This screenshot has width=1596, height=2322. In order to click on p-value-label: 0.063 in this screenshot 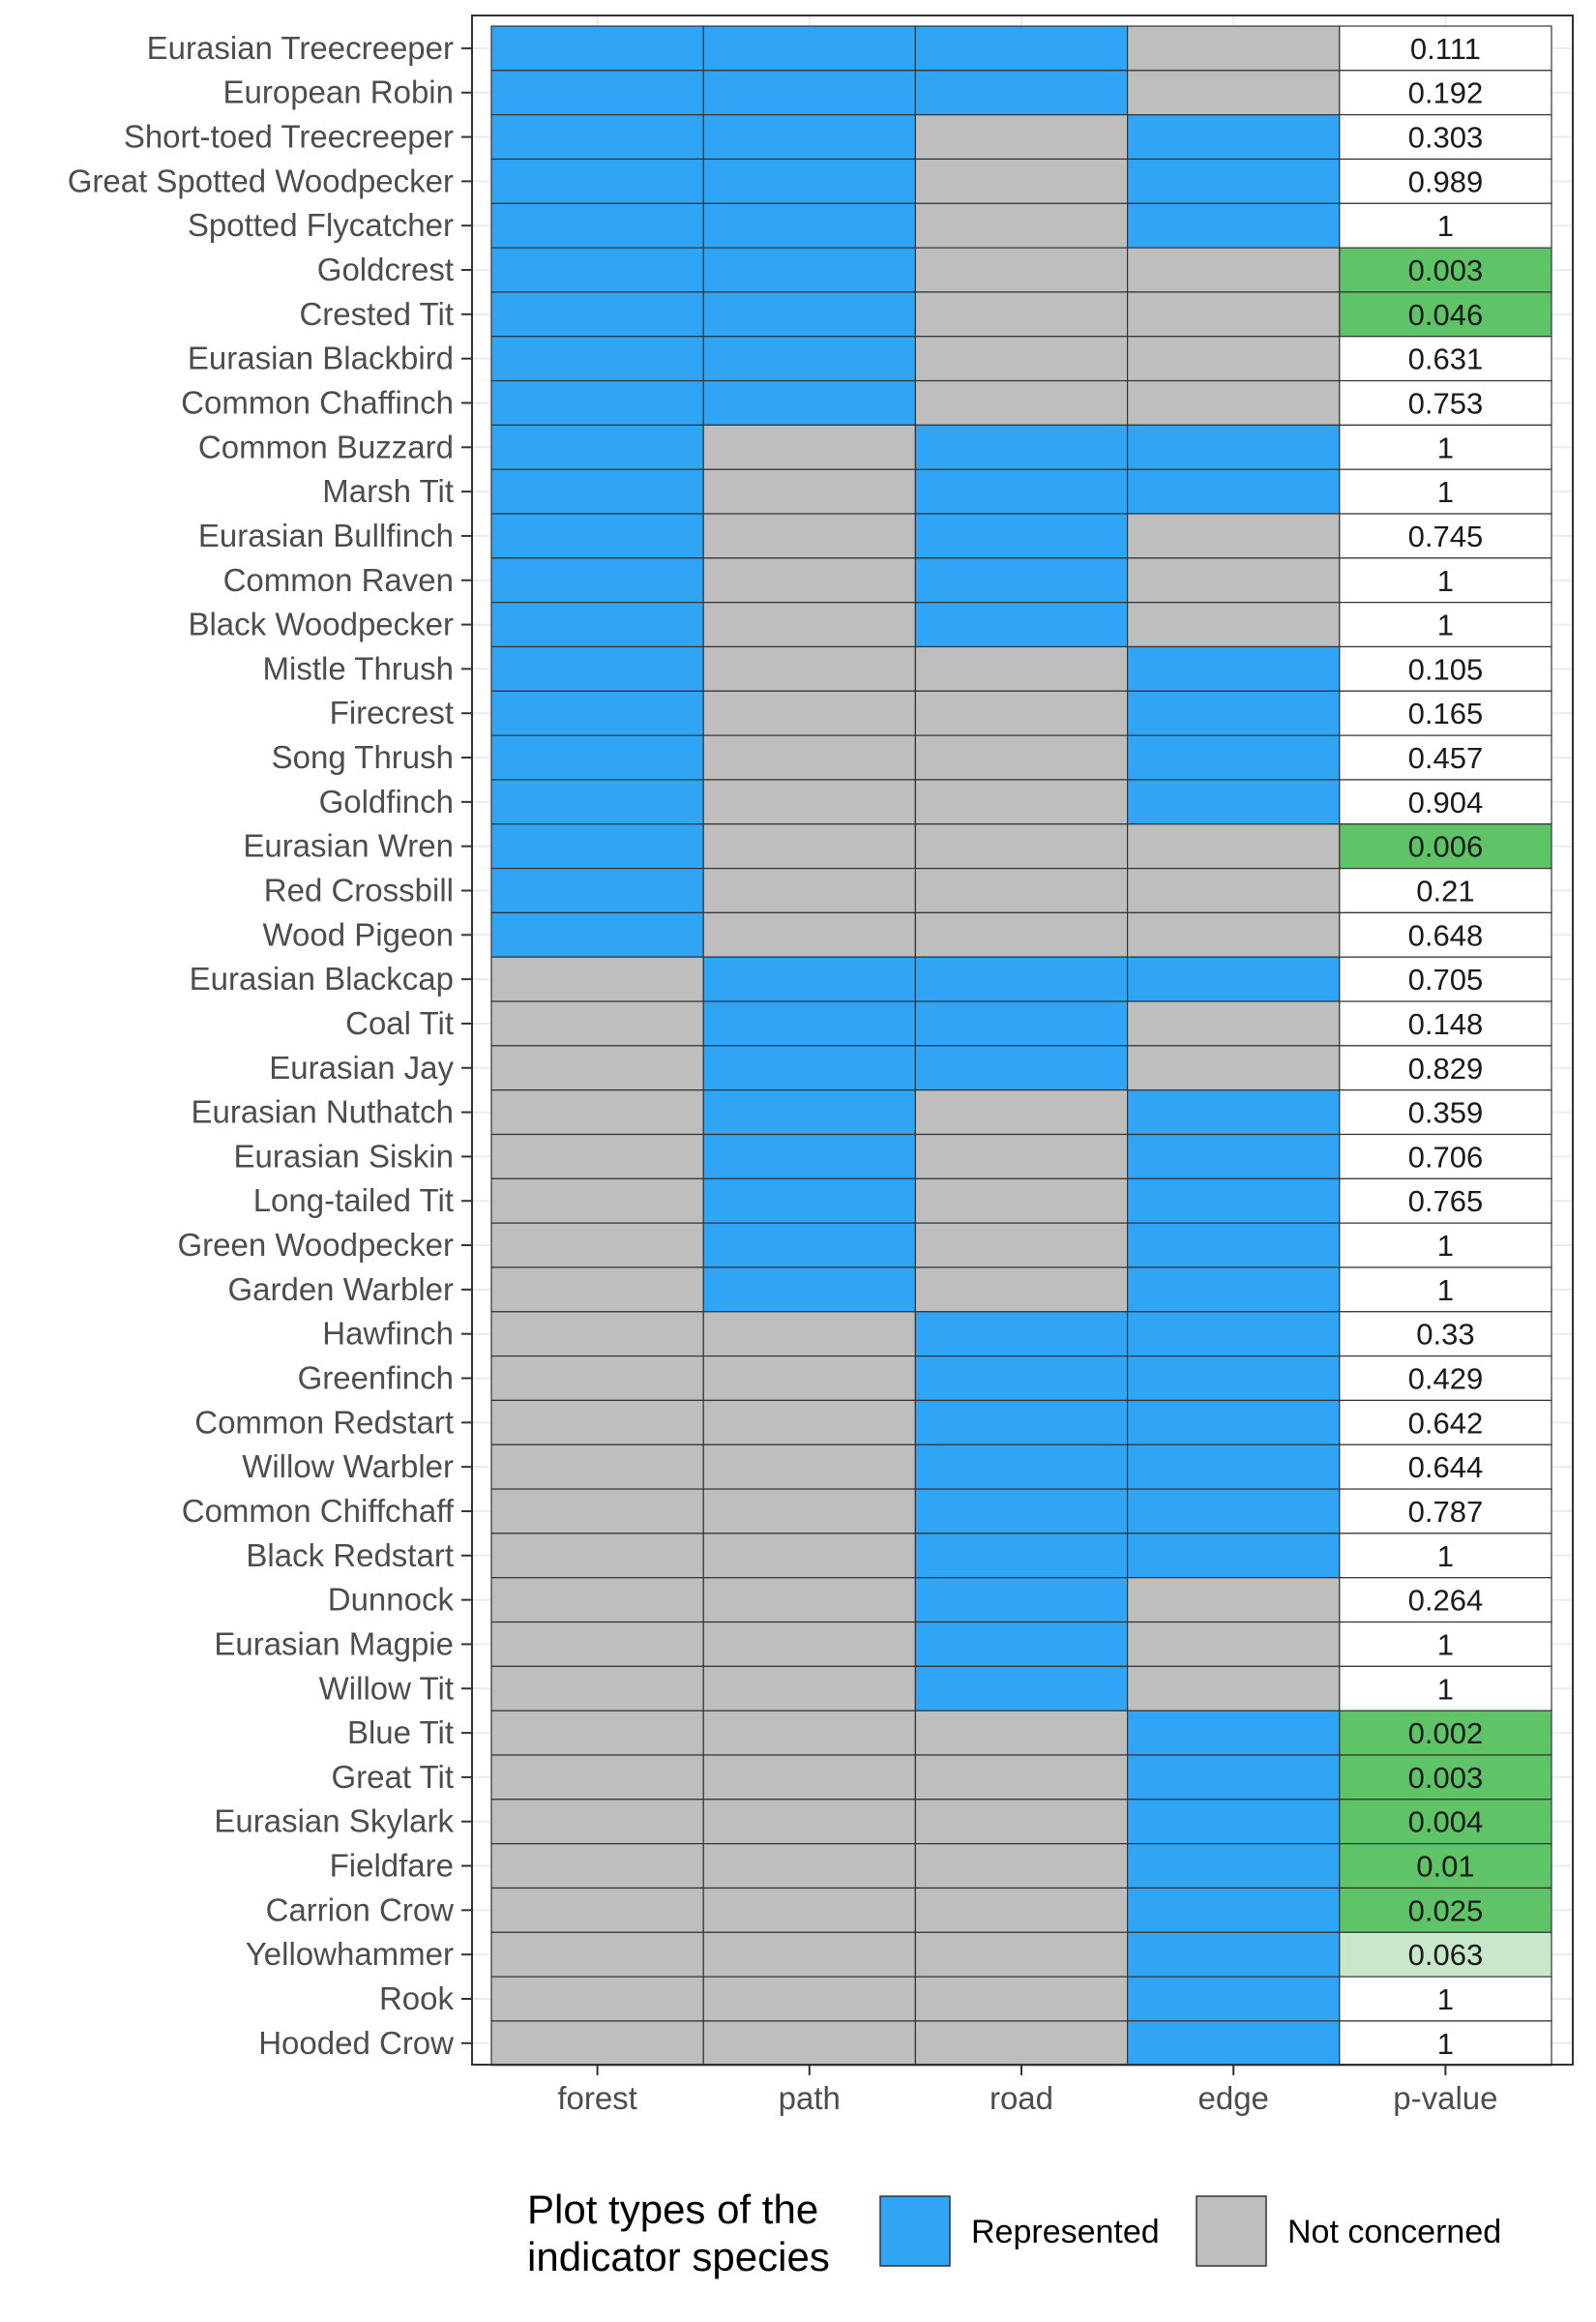, I will do `click(1446, 1955)`.